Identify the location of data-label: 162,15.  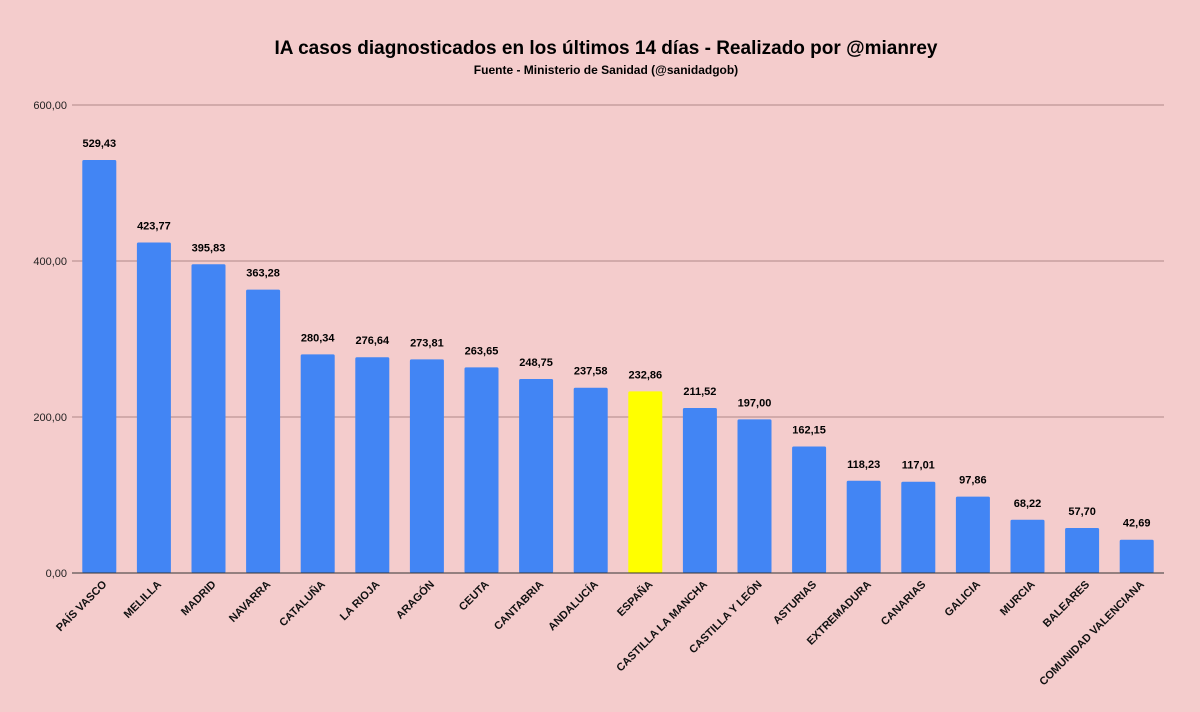
(809, 431).